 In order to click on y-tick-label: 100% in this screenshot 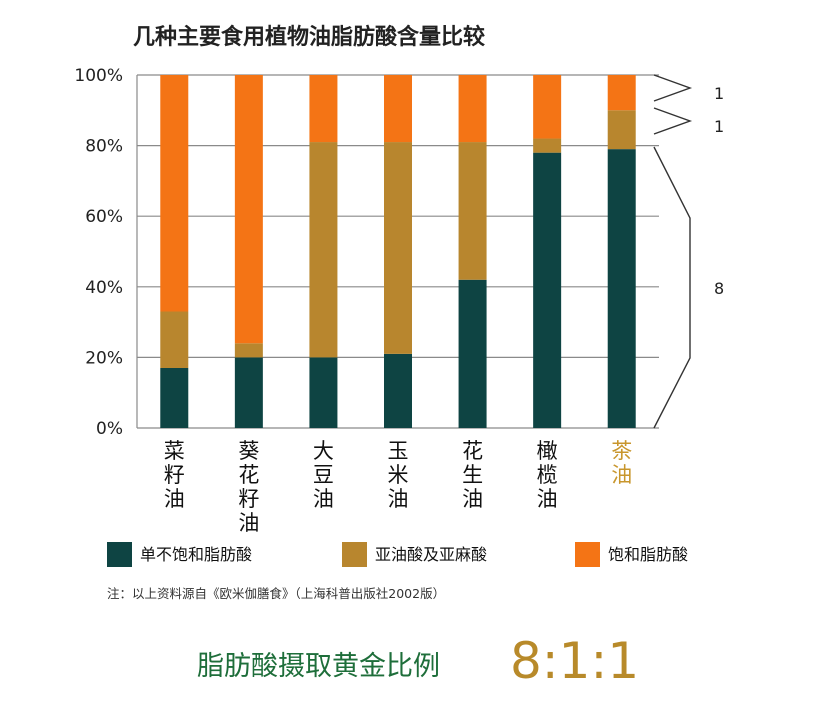, I will do `click(98, 76)`.